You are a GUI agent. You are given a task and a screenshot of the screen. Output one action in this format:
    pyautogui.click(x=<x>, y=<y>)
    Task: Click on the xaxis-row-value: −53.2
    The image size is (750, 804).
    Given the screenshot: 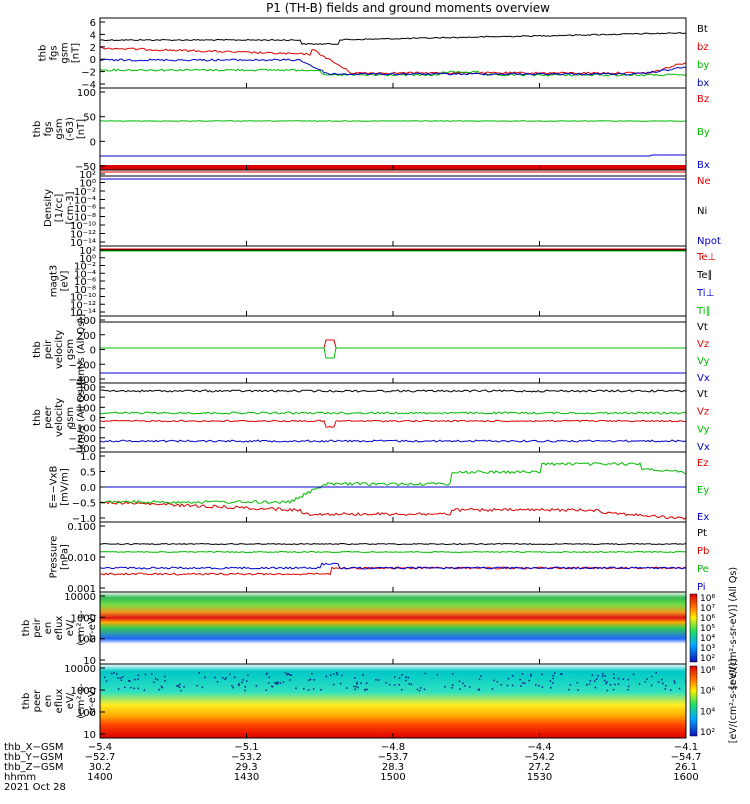 What is the action you would take?
    pyautogui.click(x=246, y=757)
    